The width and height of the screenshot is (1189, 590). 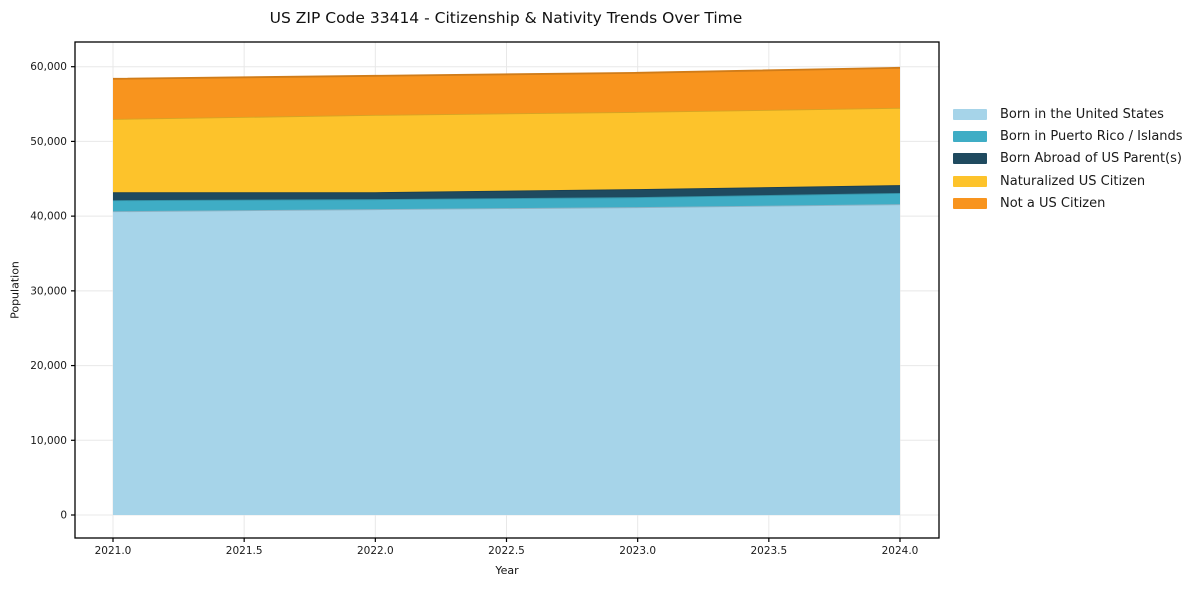 What do you see at coordinates (1053, 204) in the screenshot?
I see `legend-label-not-citizen: Not a US Citizen` at bounding box center [1053, 204].